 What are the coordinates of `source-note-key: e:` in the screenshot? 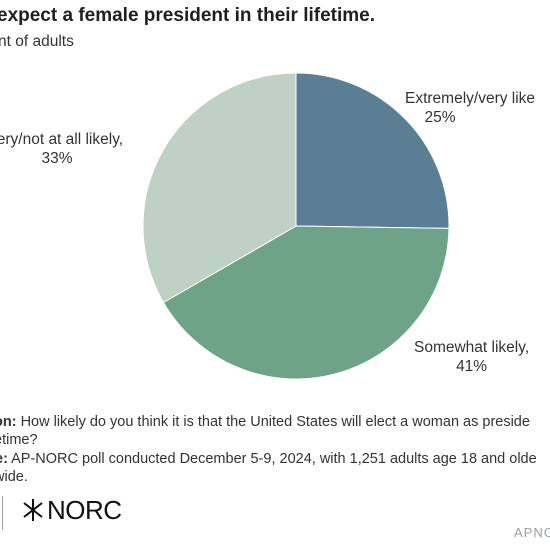 It's located at (4, 459).